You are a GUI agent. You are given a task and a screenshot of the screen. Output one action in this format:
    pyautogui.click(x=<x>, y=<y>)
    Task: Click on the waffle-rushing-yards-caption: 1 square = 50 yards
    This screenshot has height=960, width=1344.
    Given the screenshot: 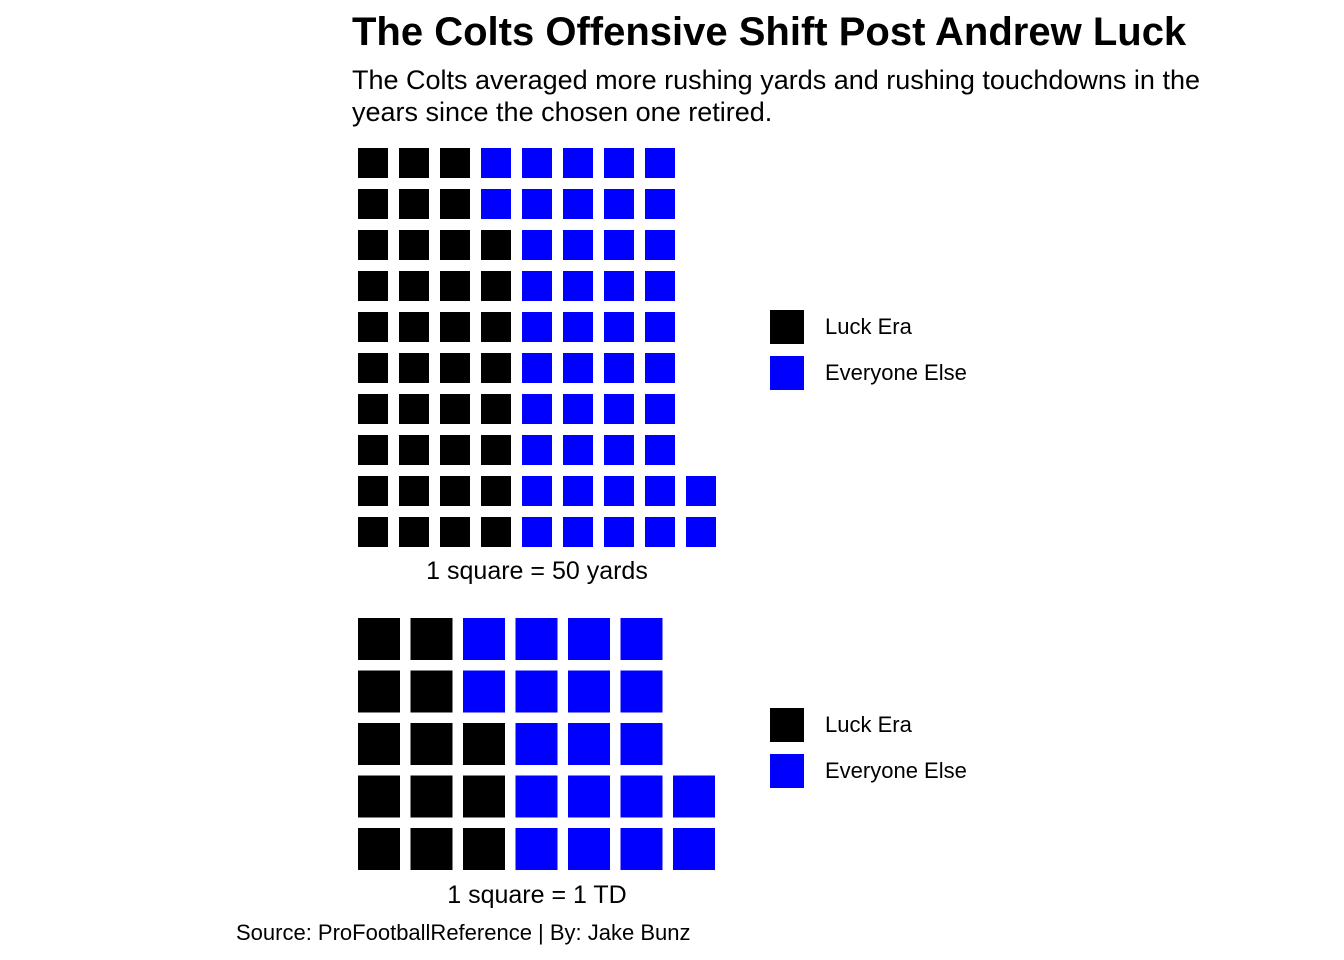 What is the action you would take?
    pyautogui.click(x=537, y=571)
    